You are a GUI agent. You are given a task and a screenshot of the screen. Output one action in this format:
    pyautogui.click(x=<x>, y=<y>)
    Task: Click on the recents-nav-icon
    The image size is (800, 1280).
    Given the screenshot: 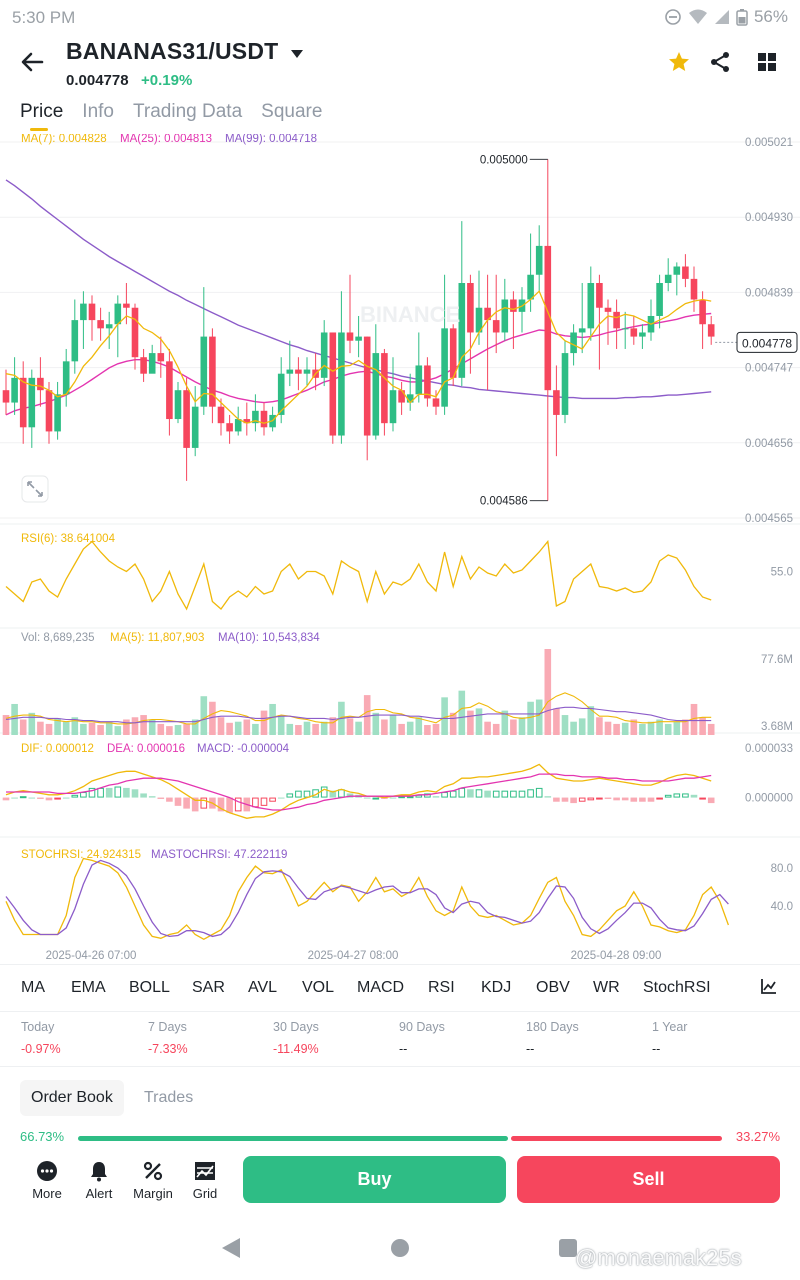 What is the action you would take?
    pyautogui.click(x=568, y=1248)
    